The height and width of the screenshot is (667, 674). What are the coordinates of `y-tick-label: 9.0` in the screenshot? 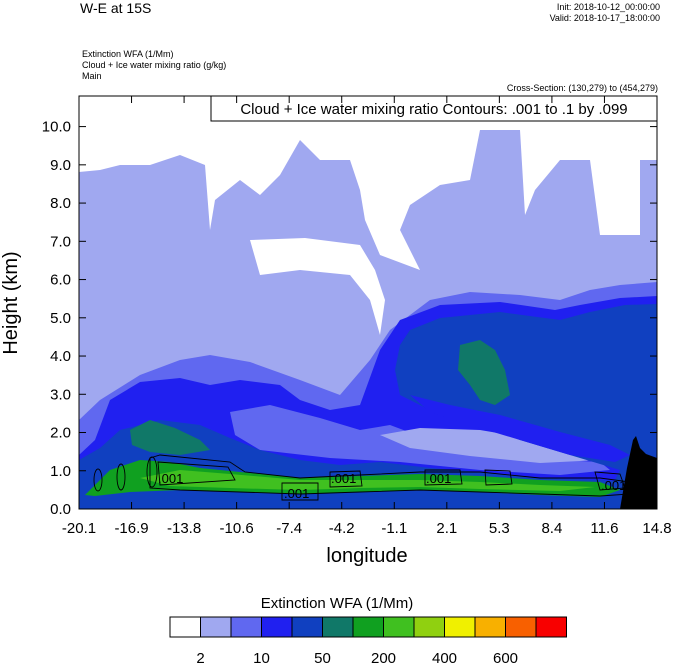 It's located at (60, 165).